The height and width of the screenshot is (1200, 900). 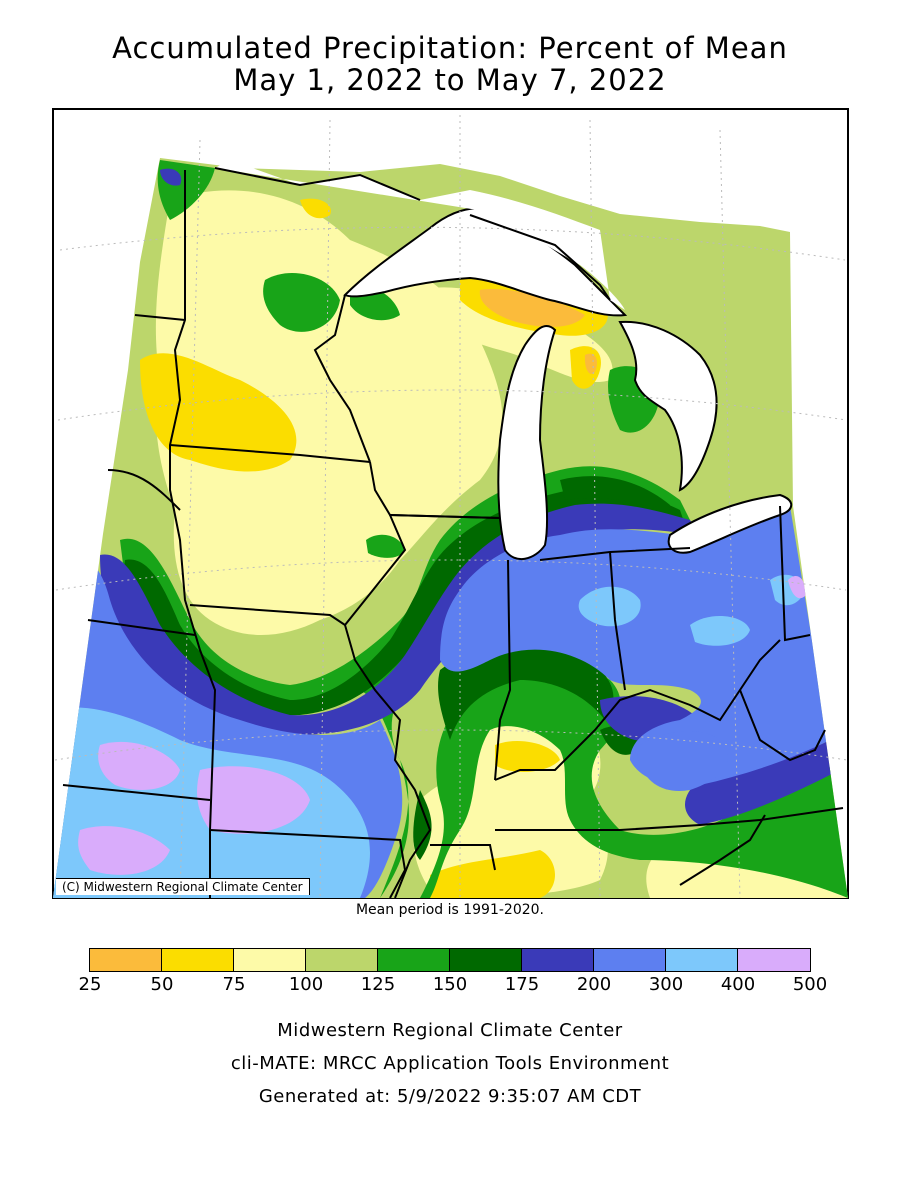 I want to click on footer-org: Midwestern Regional Climate Center, so click(x=450, y=1030).